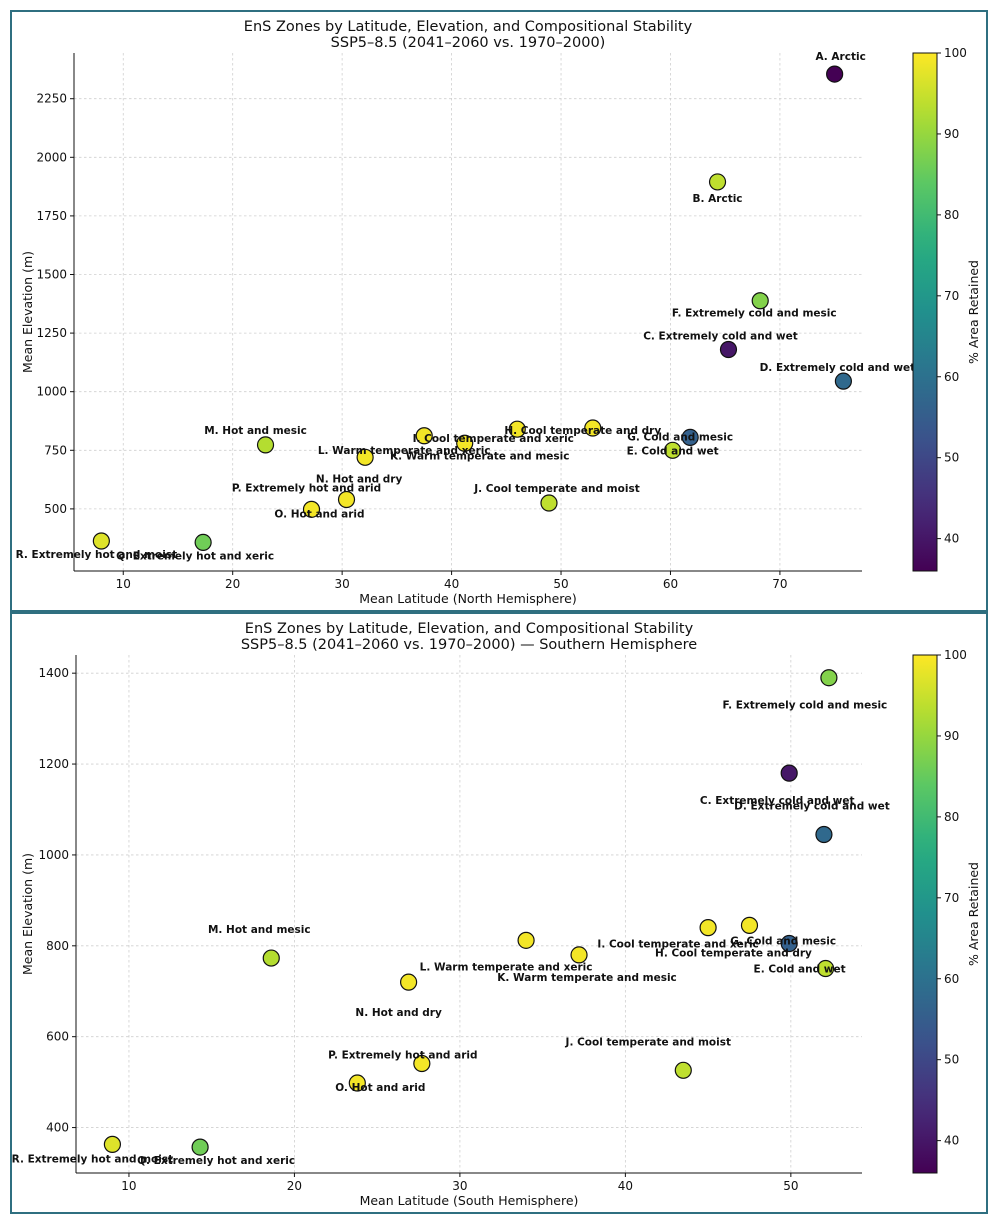  I want to click on north-y-tick-label: 2000, so click(51, 157).